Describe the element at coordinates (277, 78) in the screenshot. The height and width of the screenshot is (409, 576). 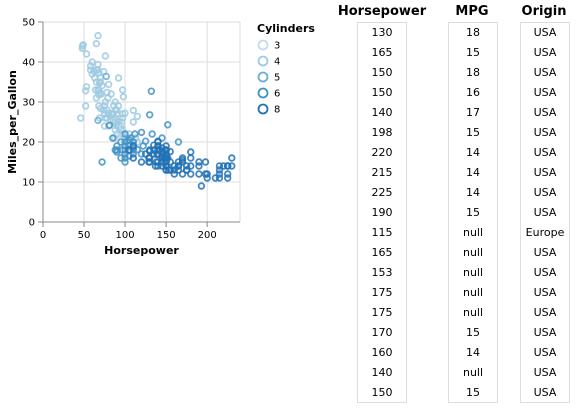
I see `legend-label: 5` at that location.